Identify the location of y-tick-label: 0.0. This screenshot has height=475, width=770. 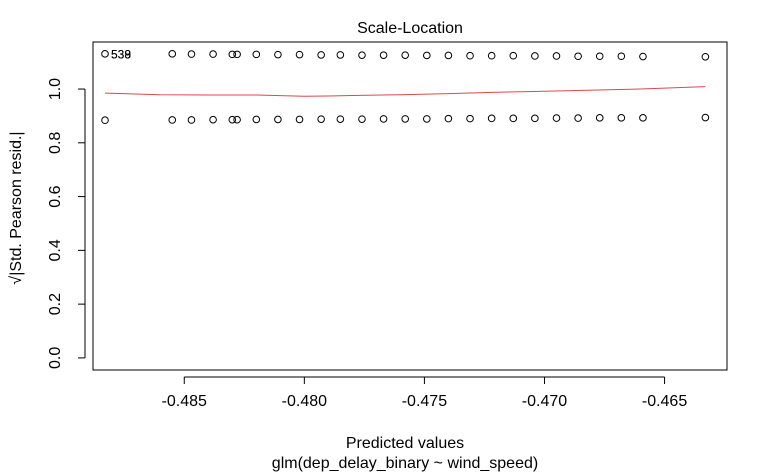
(55, 358).